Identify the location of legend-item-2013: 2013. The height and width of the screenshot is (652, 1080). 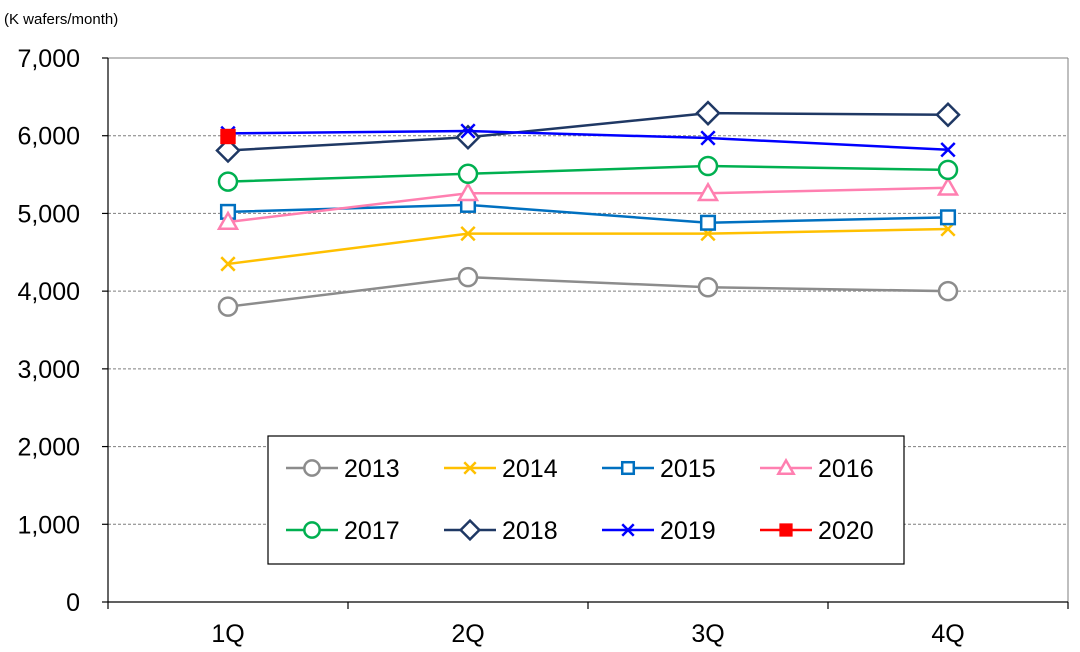
(343, 469).